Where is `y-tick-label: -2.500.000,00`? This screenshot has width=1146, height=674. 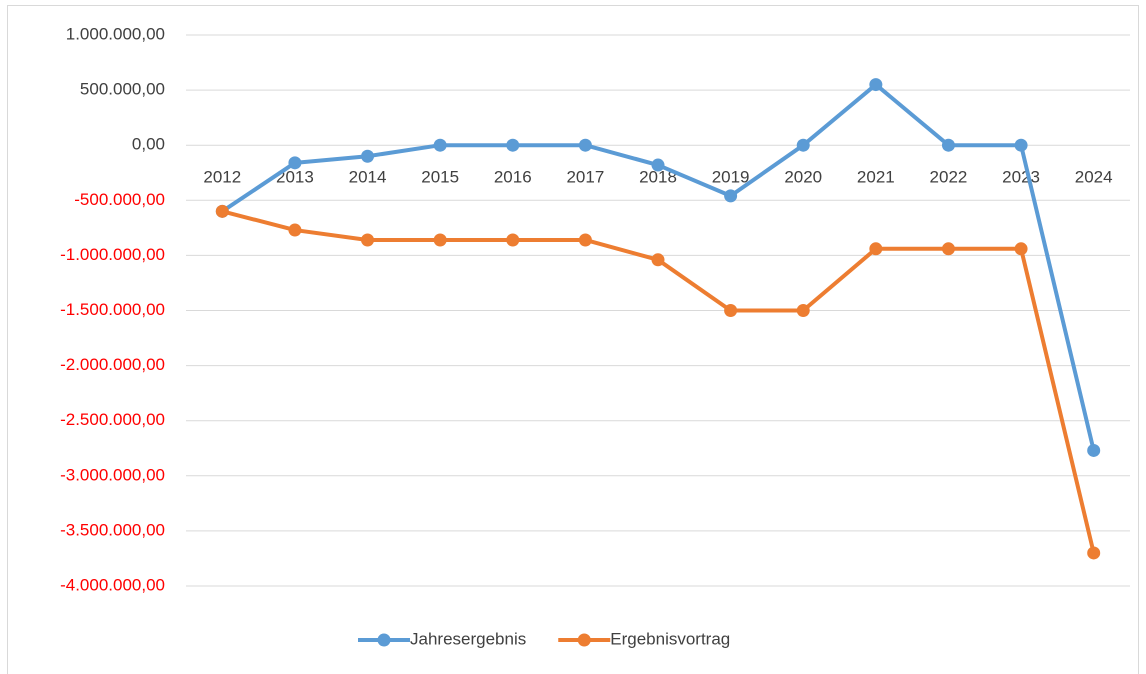
y-tick-label: -2.500.000,00 is located at coordinates (112, 419).